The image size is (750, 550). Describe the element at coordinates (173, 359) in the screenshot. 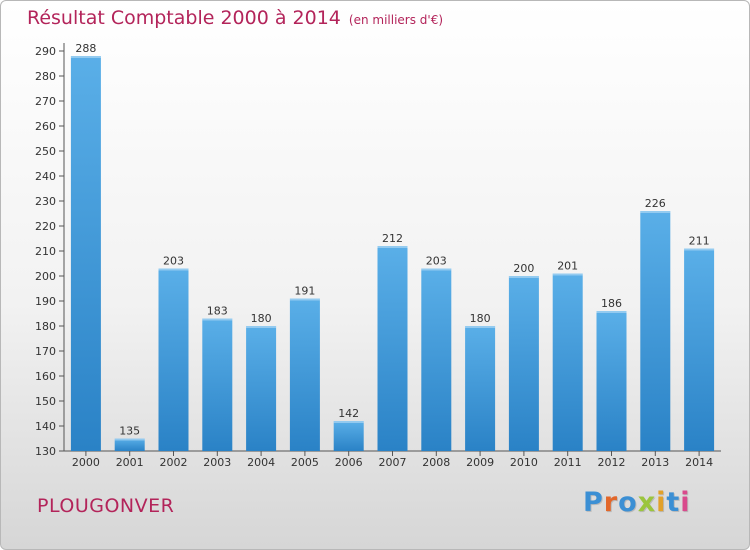

I see `bar-2002` at that location.